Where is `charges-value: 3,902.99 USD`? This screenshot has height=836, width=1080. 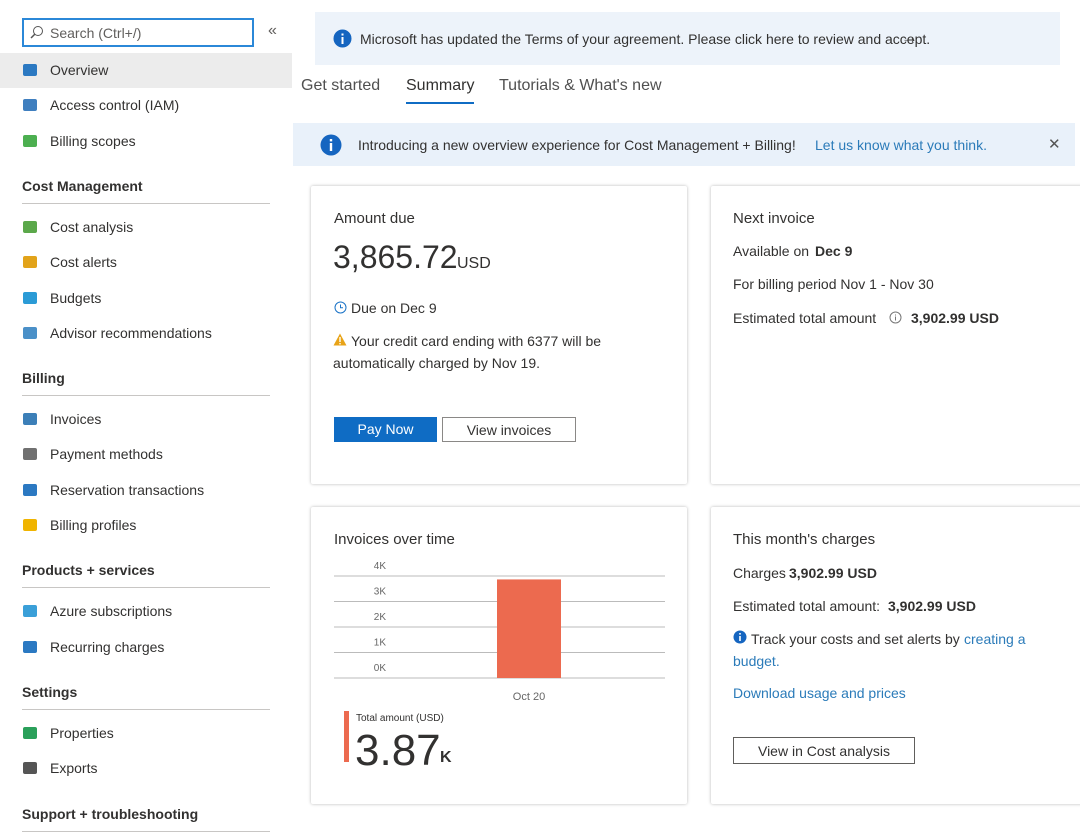
charges-value: 3,902.99 USD is located at coordinates (833, 573).